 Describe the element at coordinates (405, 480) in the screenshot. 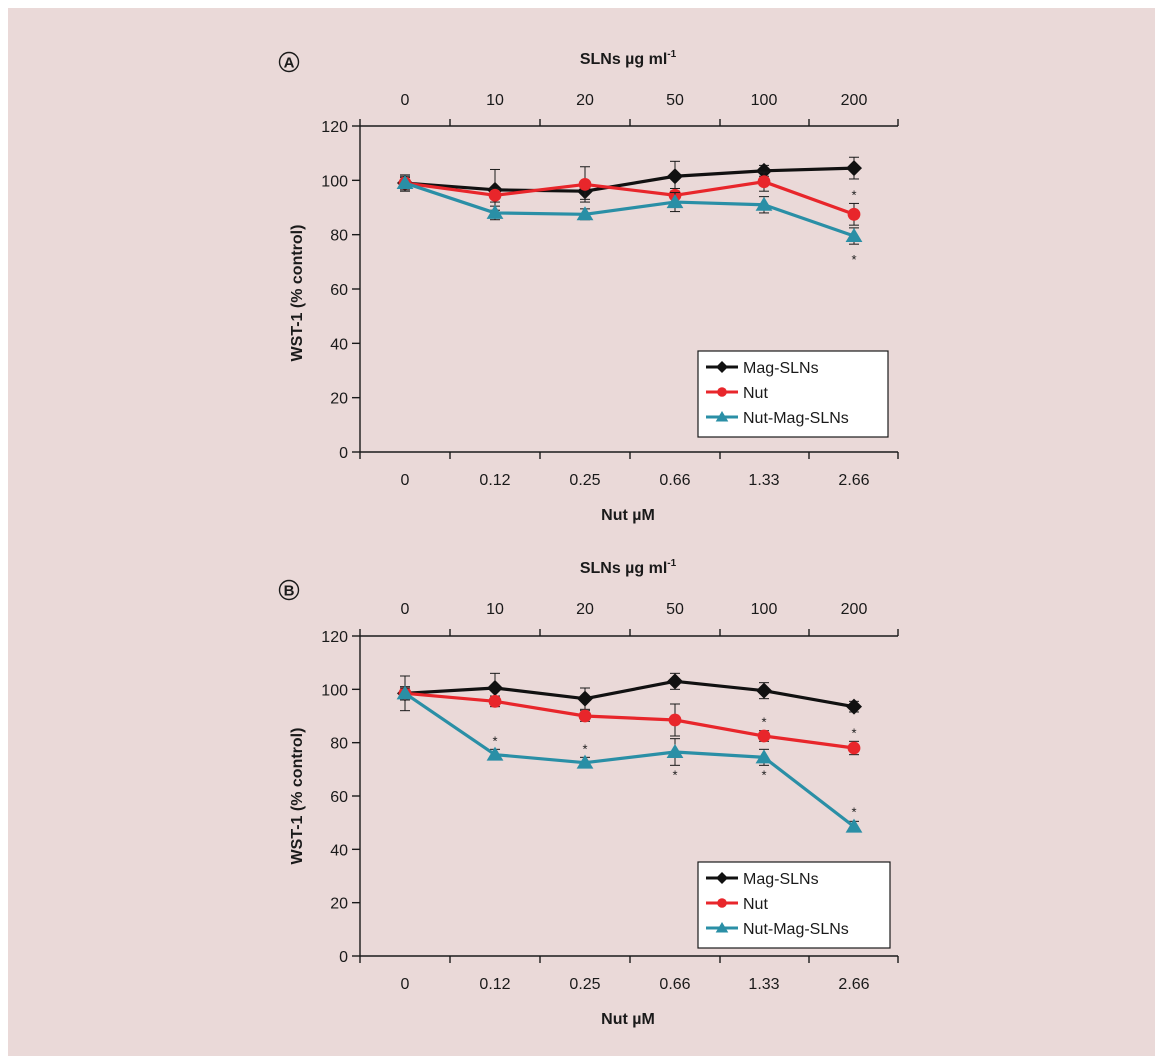

I see `bottom-tick-label: 0` at that location.